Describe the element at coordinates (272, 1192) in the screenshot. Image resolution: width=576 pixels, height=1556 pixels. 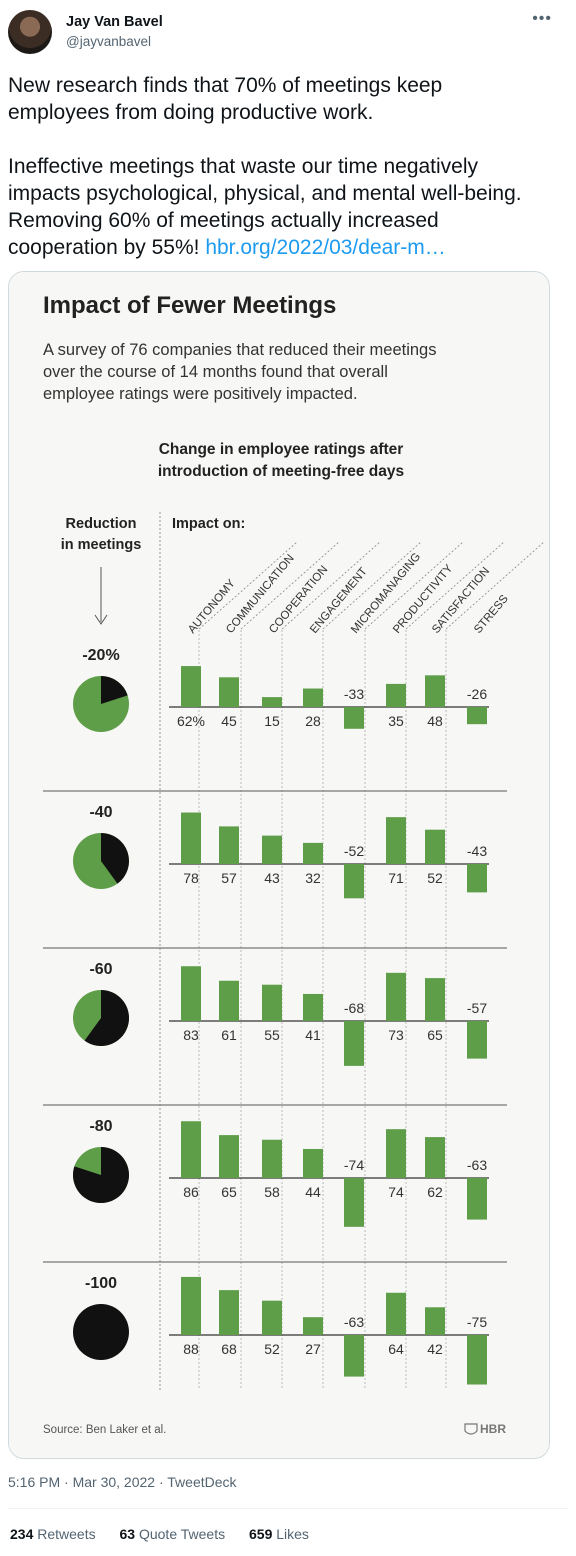
I see `bar-value-label: 58` at that location.